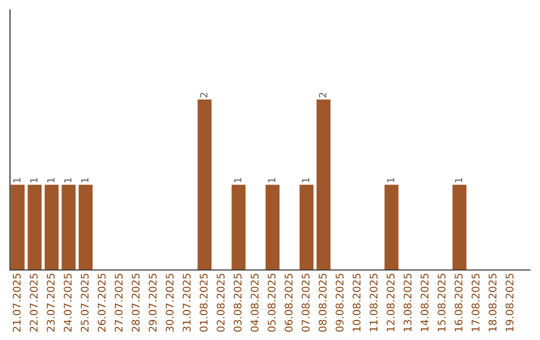  I want to click on x-tick-label: 30.07.2025, so click(170, 303).